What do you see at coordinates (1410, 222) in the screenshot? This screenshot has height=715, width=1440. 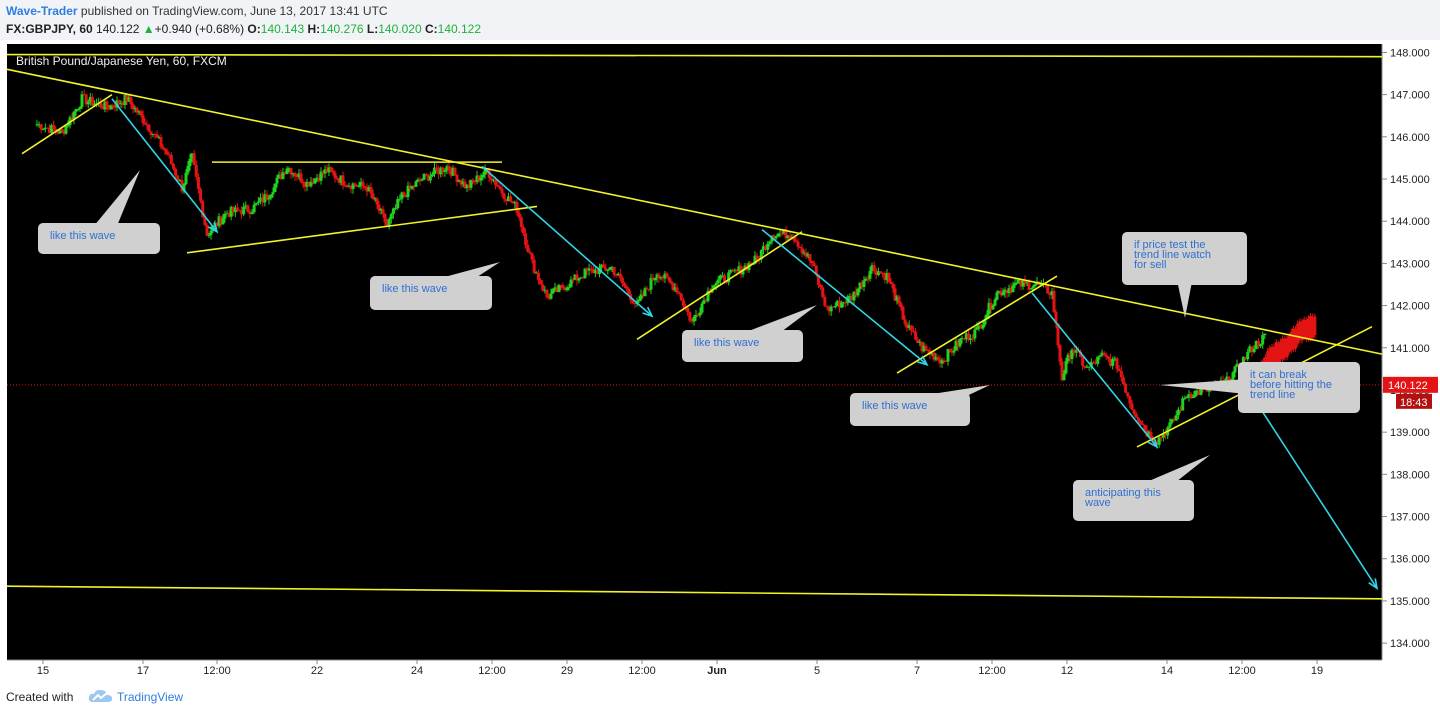 I see `y-tick-label: 144.000` at bounding box center [1410, 222].